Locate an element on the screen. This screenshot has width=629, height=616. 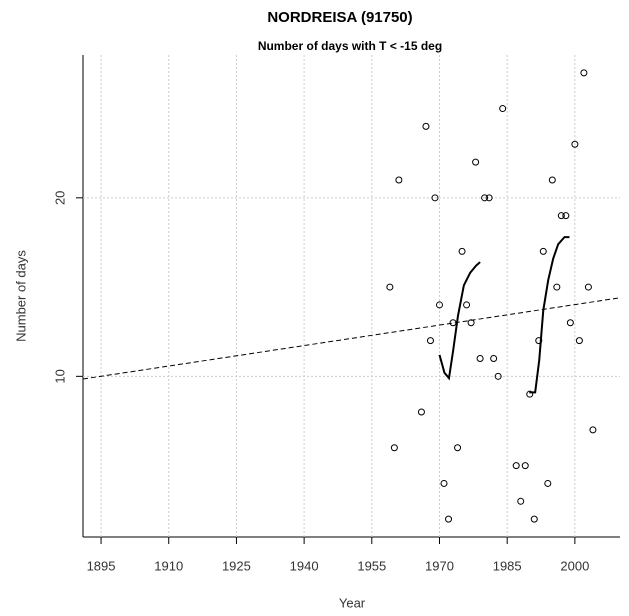
x-axis-label: Year is located at coordinates (352, 602).